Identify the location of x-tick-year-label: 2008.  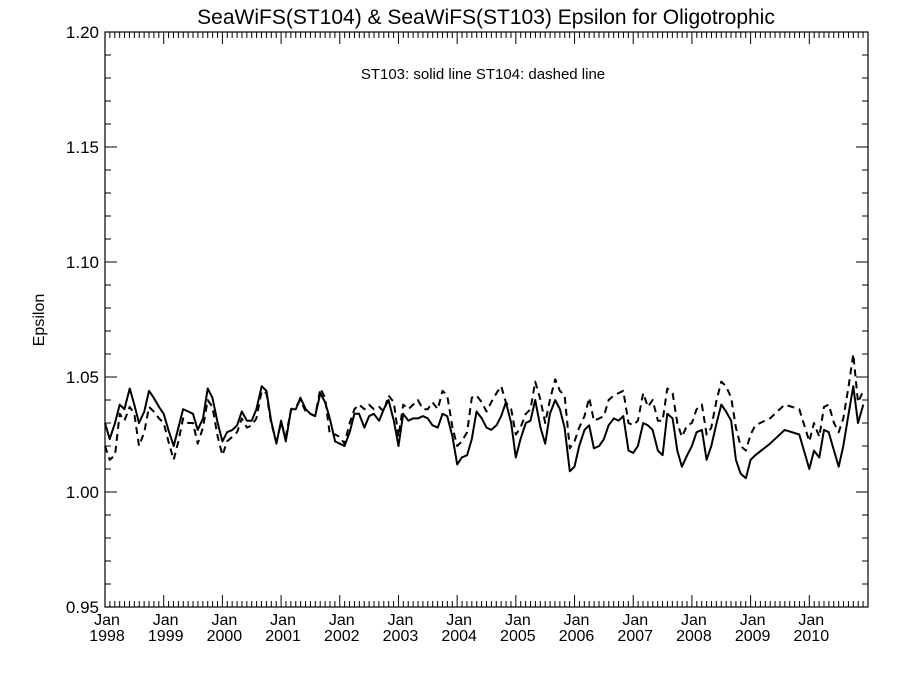
(694, 636).